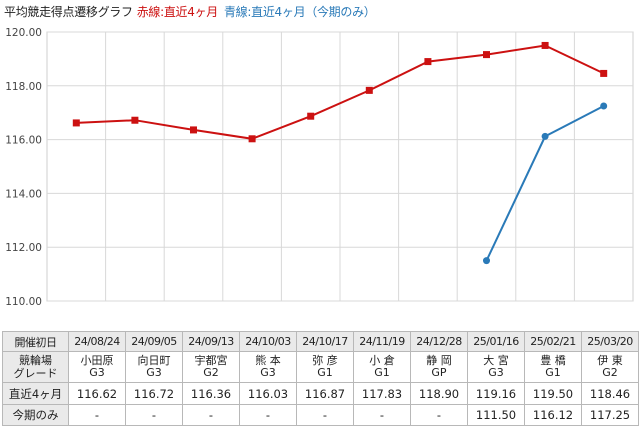 The width and height of the screenshot is (640, 434). Describe the element at coordinates (553, 360) in the screenshot. I see `venue-name: 豊 橋` at that location.